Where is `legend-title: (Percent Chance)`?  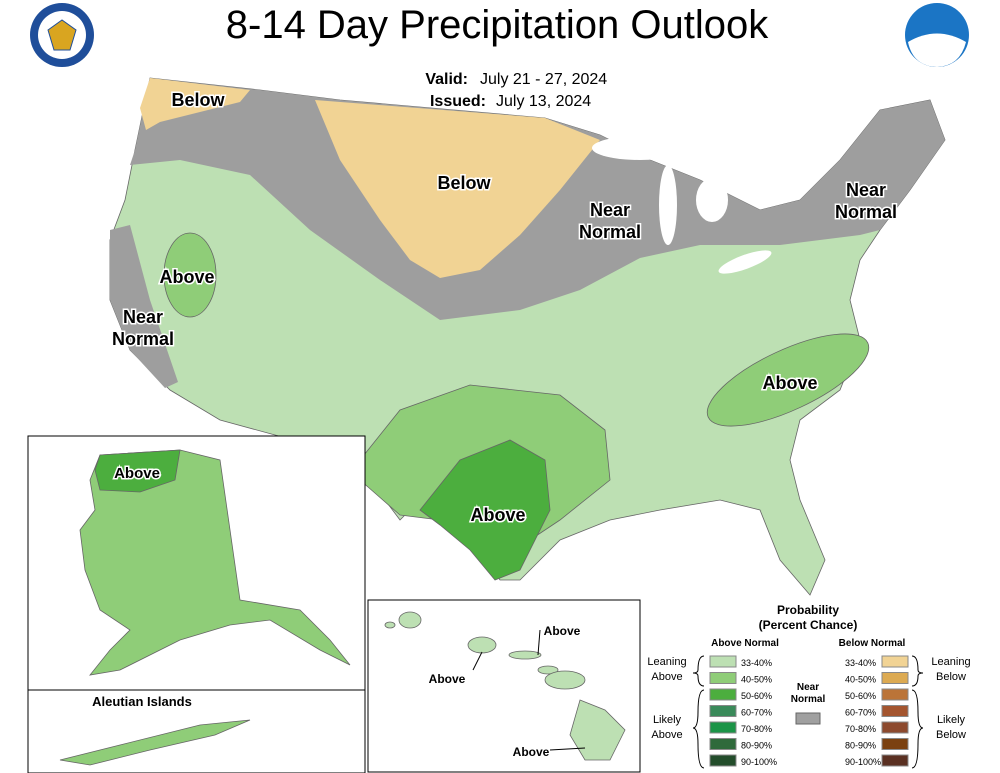 legend-title: (Percent Chance) is located at coordinates (808, 625).